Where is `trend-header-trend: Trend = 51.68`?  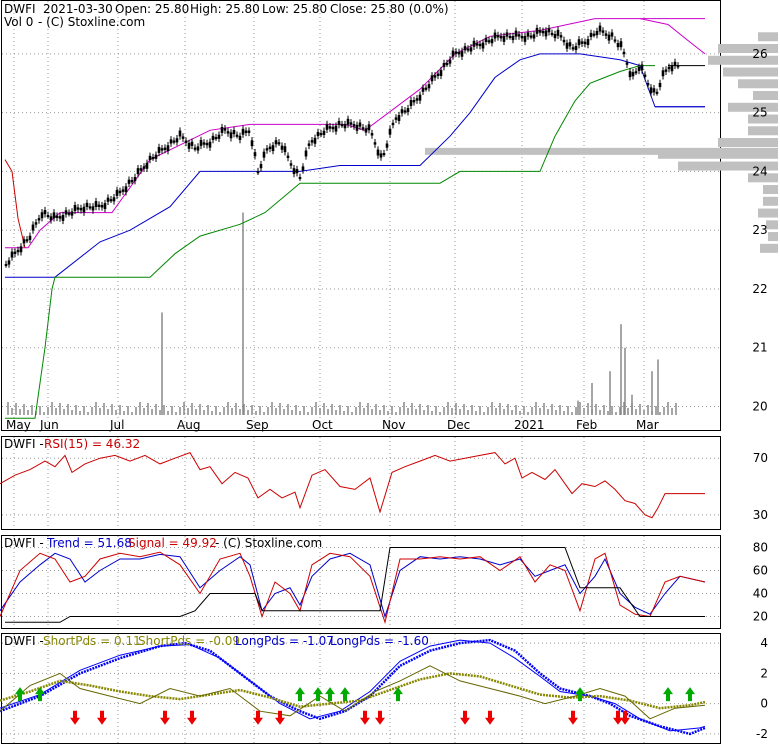 trend-header-trend: Trend = 51.68 is located at coordinates (89, 543).